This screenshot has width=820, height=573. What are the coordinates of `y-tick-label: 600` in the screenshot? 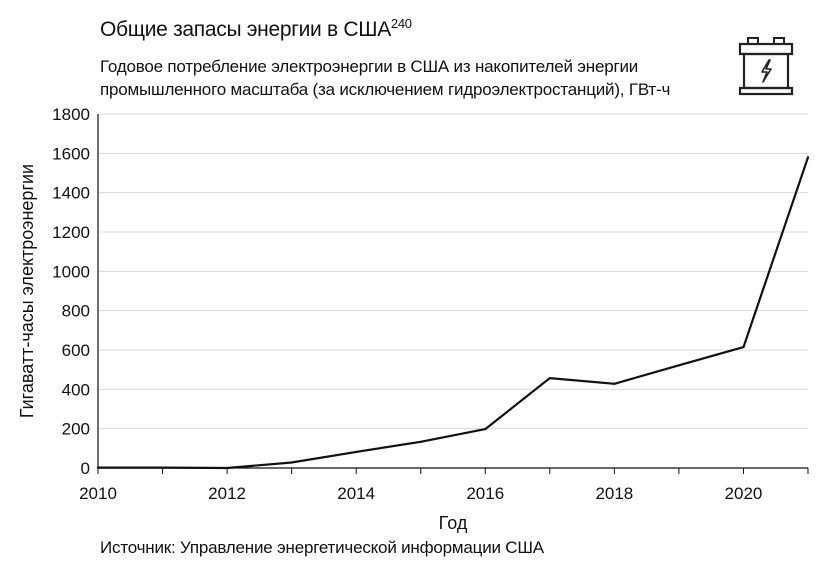 It's located at (76, 350).